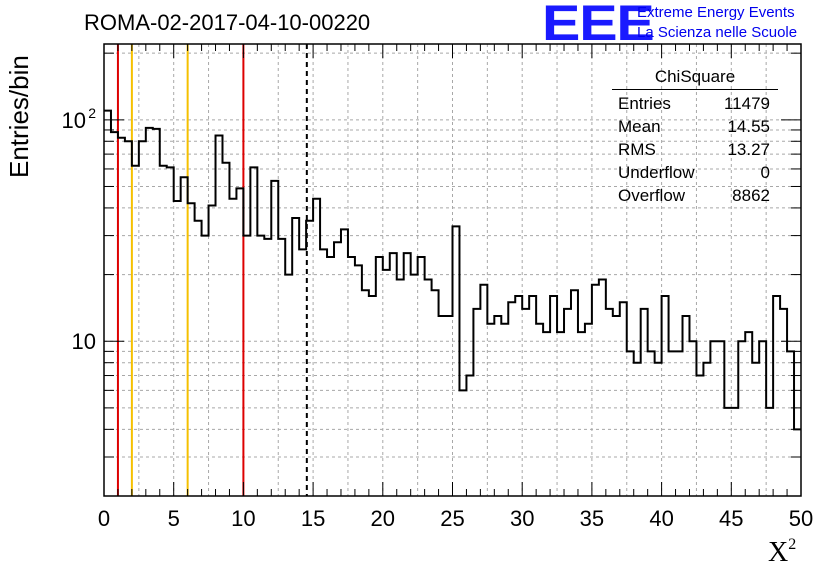  Describe the element at coordinates (765, 172) in the screenshot. I see `stats-value: 0` at that location.